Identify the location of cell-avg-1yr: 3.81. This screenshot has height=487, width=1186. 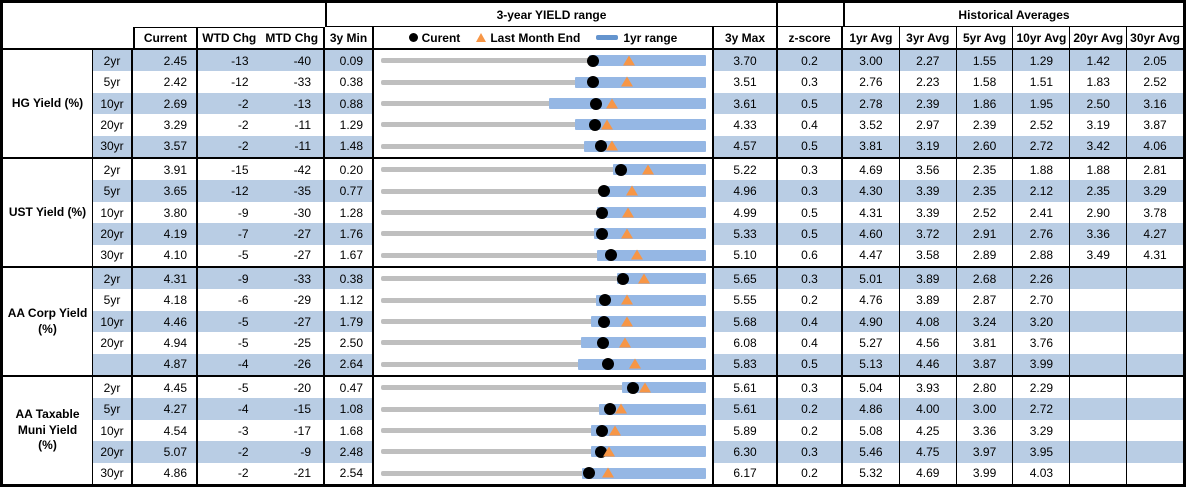
(871, 146).